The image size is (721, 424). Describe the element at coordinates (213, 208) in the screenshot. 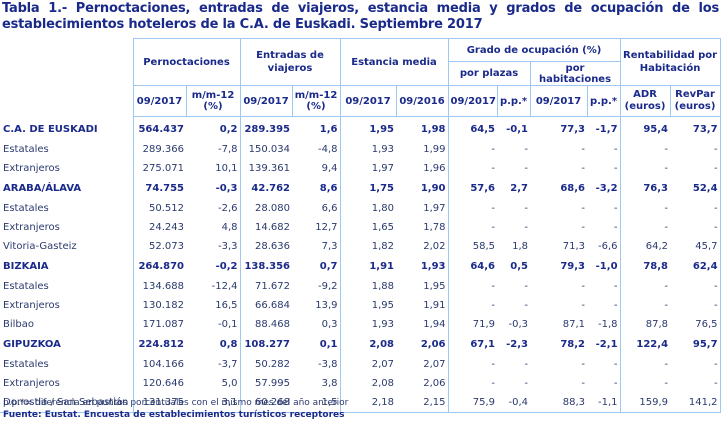

I see `cell-value: -2,6` at that location.